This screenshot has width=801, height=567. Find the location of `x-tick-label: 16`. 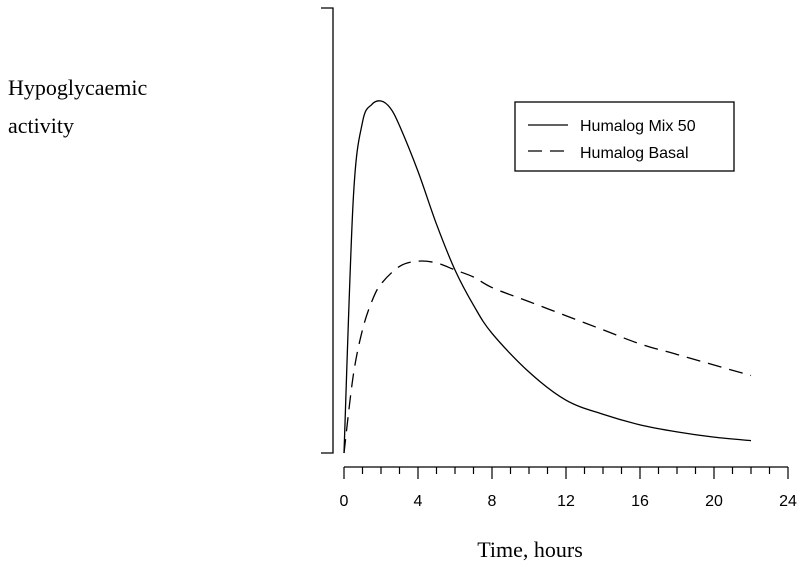

x-tick-label: 16 is located at coordinates (640, 501).